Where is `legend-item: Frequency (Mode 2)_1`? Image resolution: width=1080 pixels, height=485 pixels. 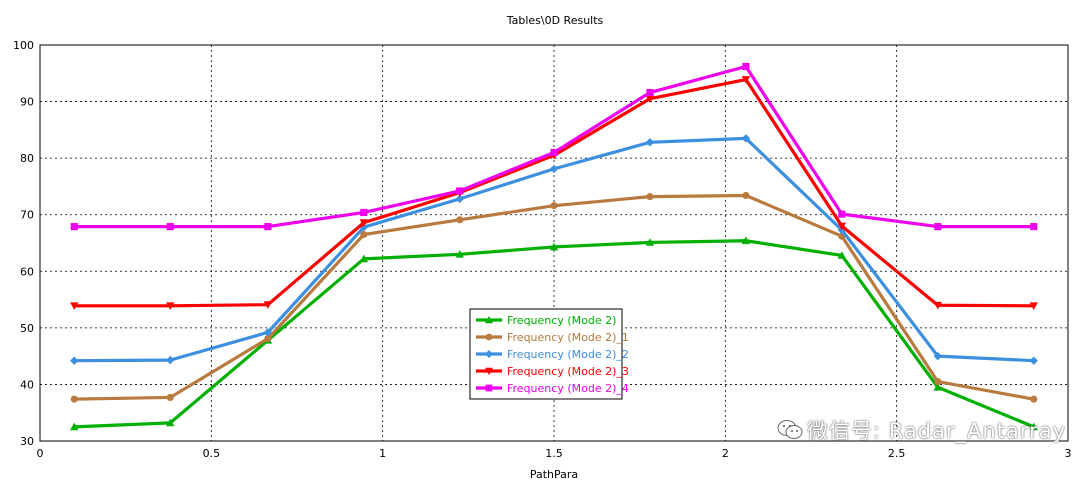 legend-item: Frequency (Mode 2)_1 is located at coordinates (552, 337).